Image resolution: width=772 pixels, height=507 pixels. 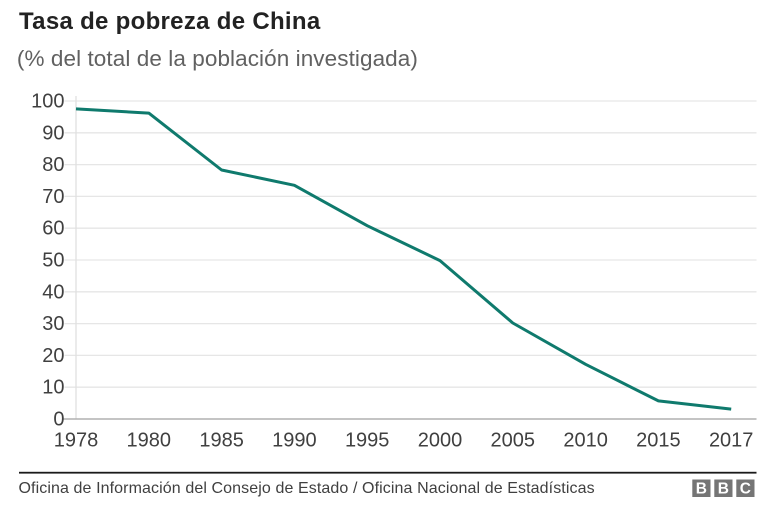 What do you see at coordinates (745, 488) in the screenshot?
I see `svg-text: C` at bounding box center [745, 488].